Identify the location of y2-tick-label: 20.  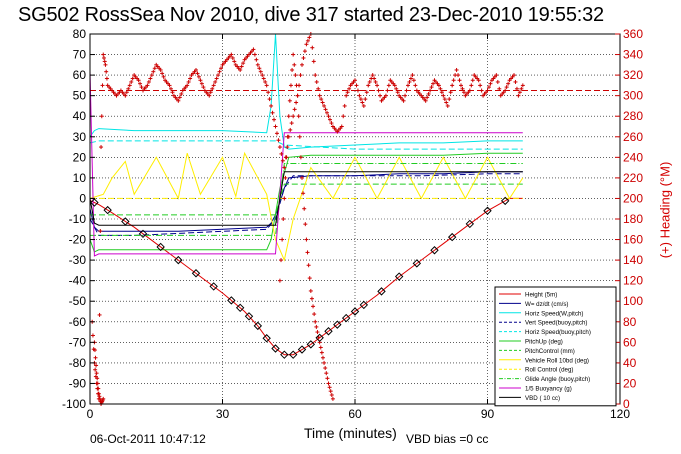
(630, 383).